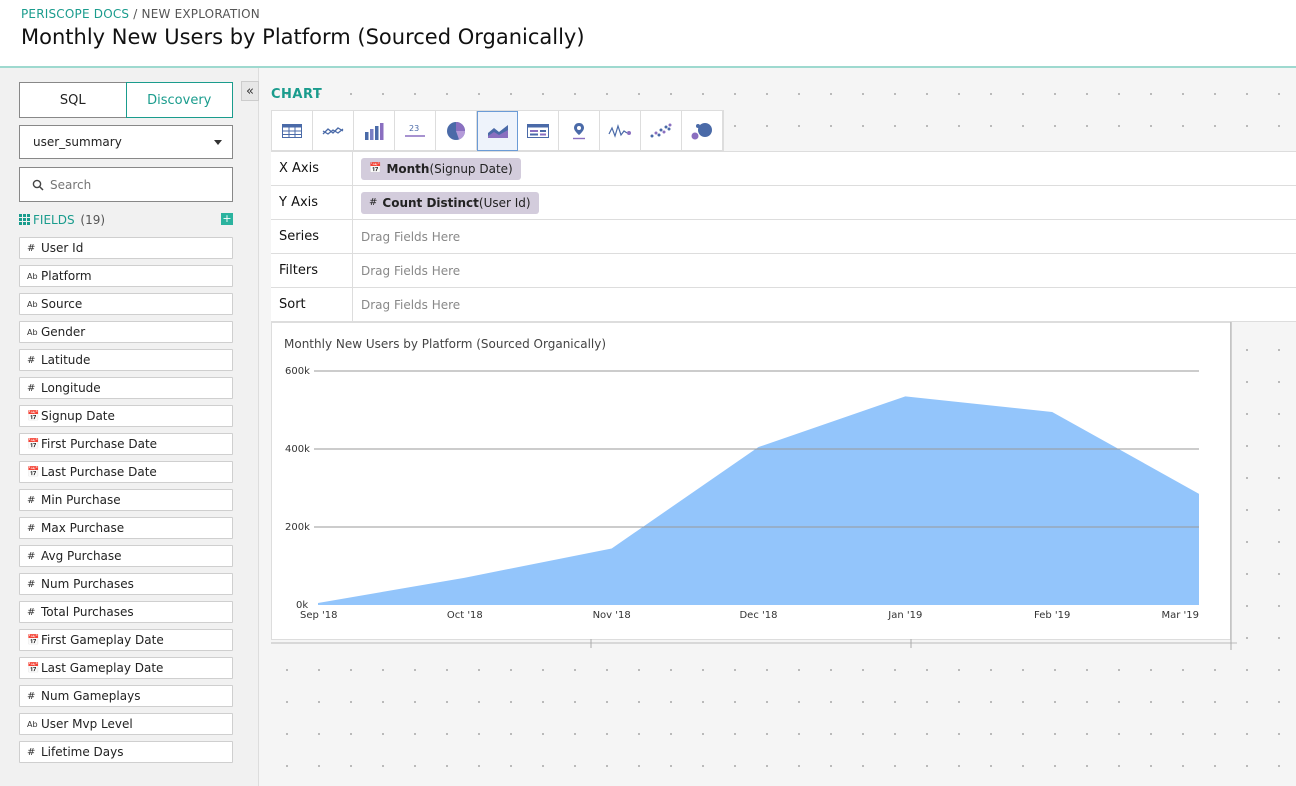 This screenshot has height=786, width=1296. Describe the element at coordinates (126, 696) in the screenshot. I see `field-item: # Num Gameplays` at that location.